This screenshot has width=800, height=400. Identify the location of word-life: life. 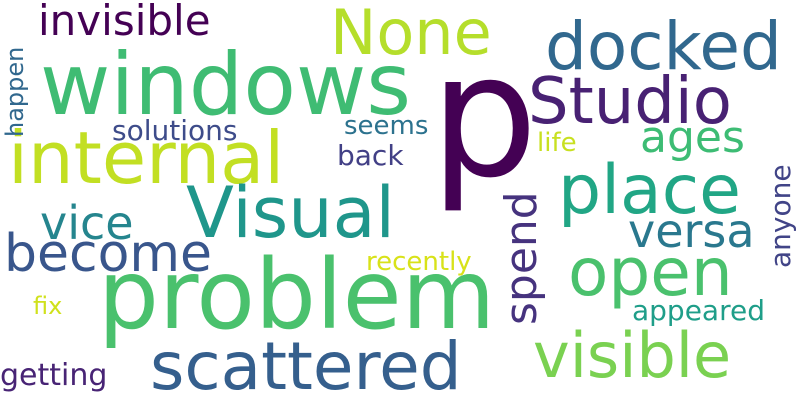
(557, 143).